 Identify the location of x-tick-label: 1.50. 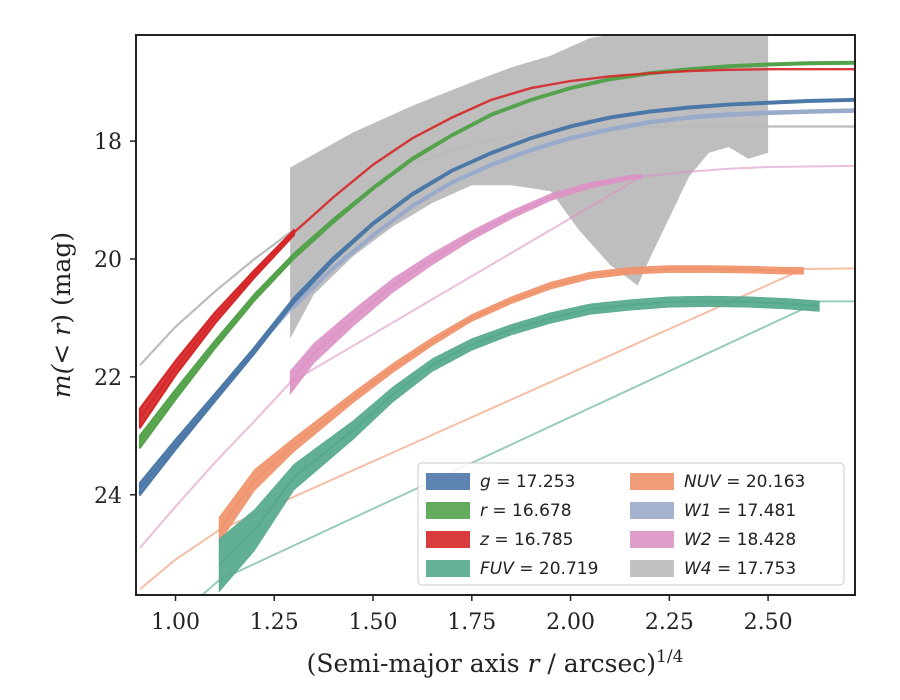
(373, 622).